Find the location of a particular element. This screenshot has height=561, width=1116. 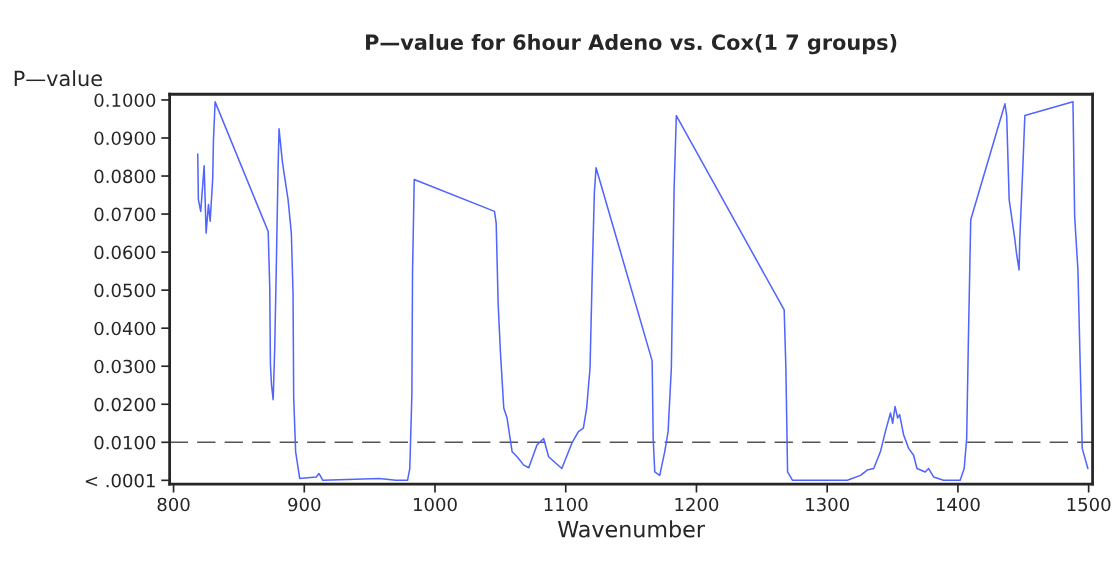

y-tick-label: 0.0500 is located at coordinates (125, 290).